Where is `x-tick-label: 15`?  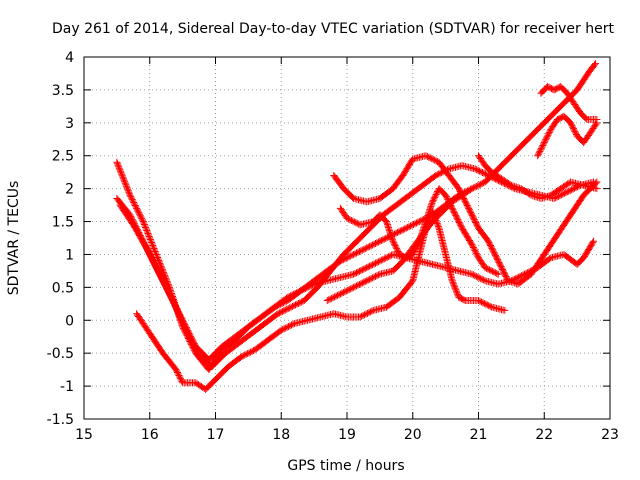
x-tick-label: 15 is located at coordinates (84, 435).